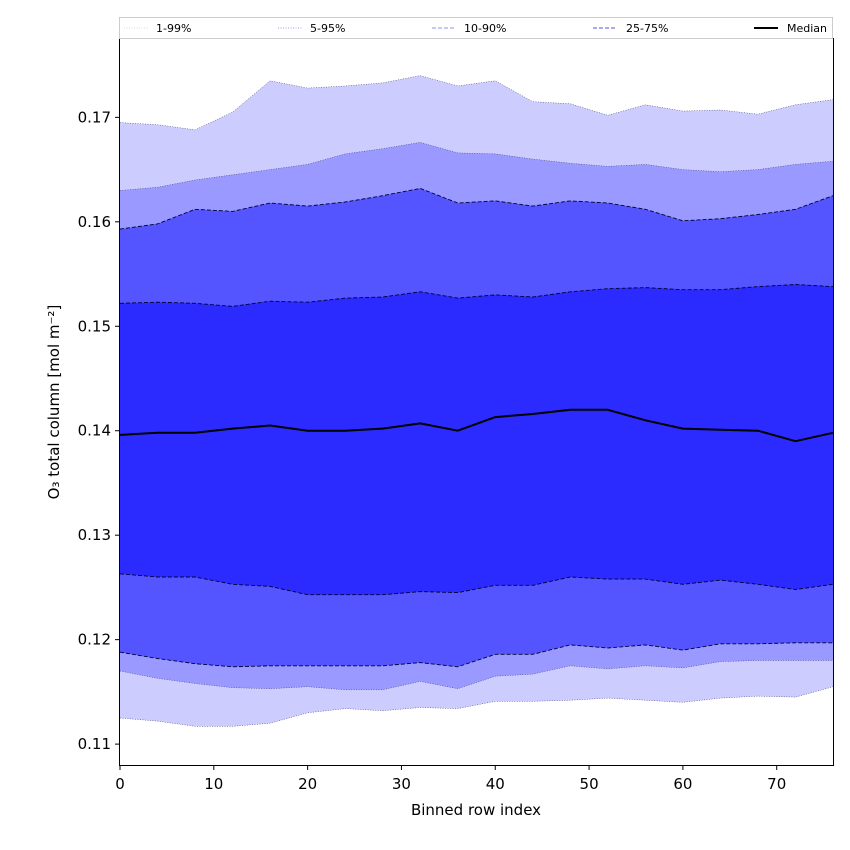  I want to click on legend: 1-99% 5-95% 10-90% 25-75% Median, so click(476, 28).